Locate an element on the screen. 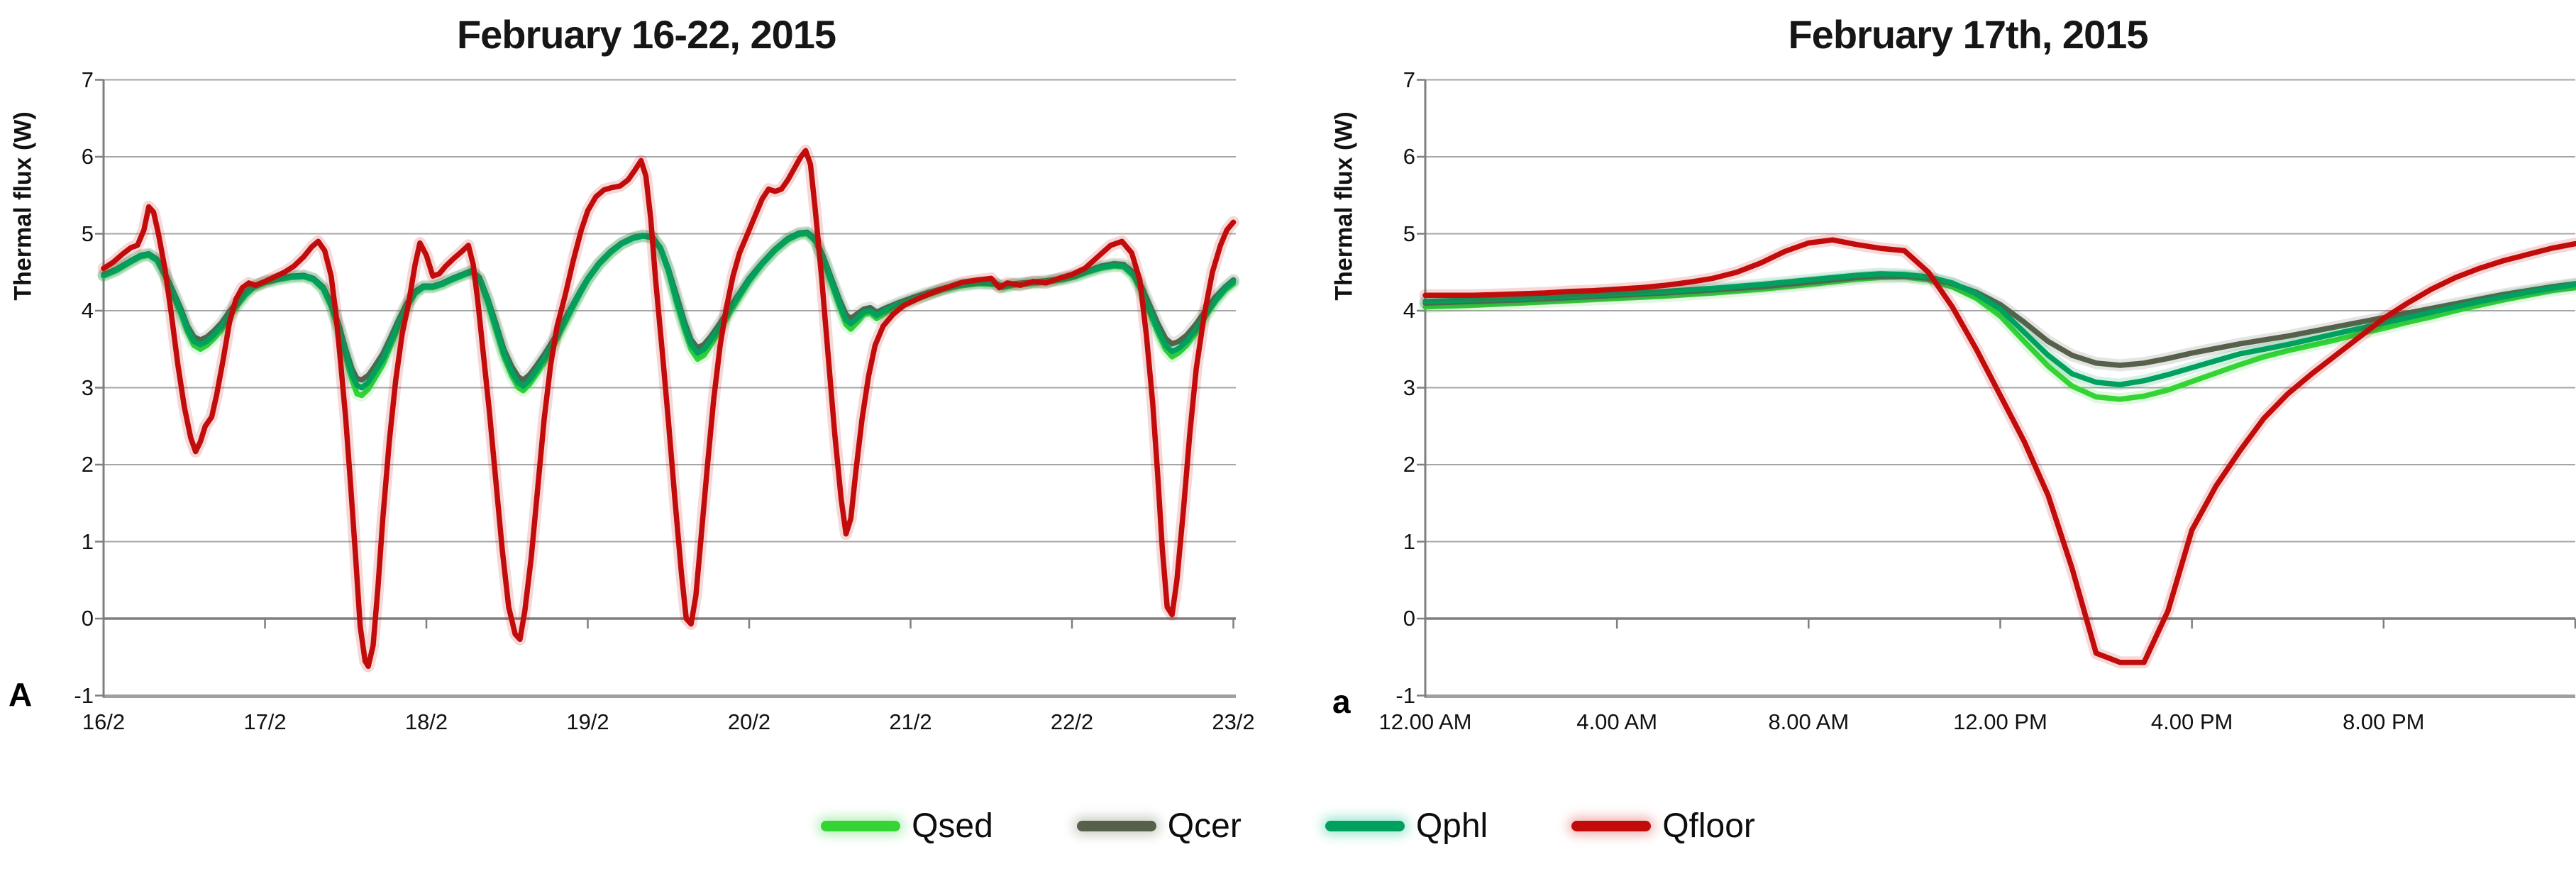  x-tick-label: 16/2 is located at coordinates (104, 721).